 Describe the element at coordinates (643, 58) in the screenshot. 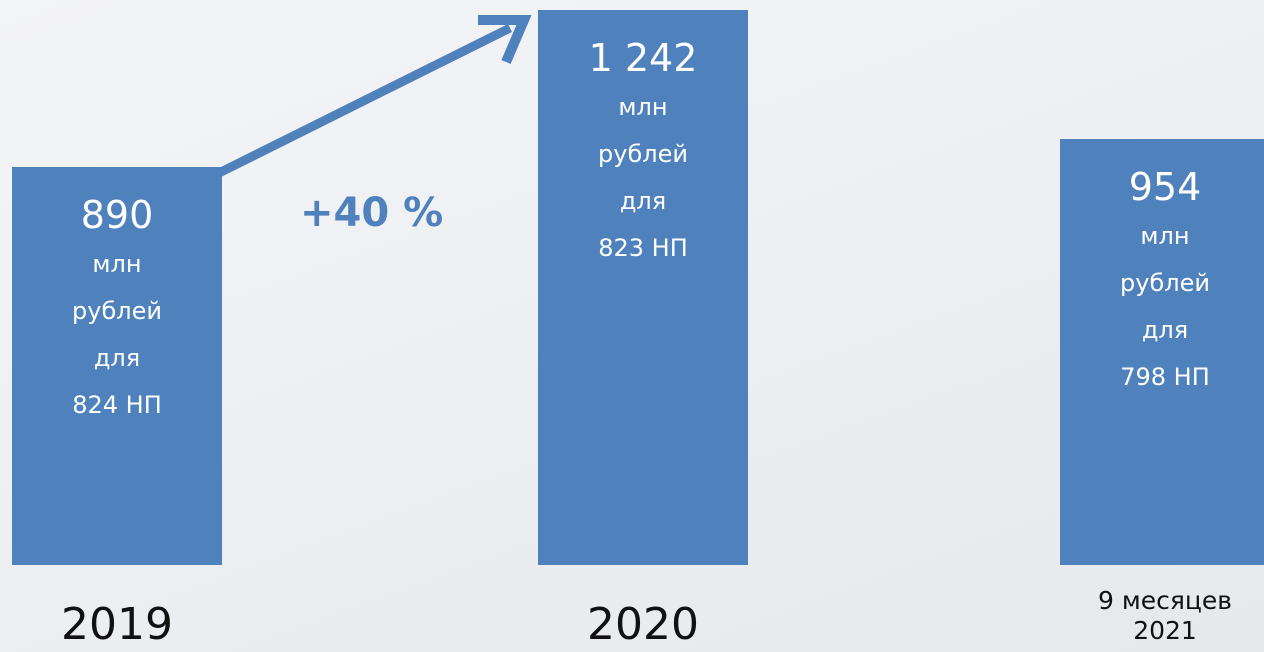

I see `value-label: 1 242` at that location.